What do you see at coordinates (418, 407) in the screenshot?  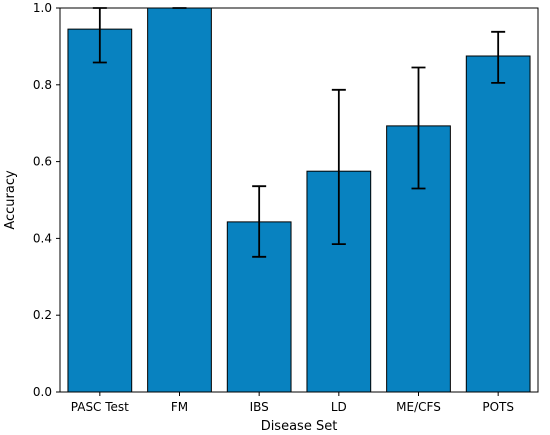 I see `x-tick-label-4: ME/CFS` at bounding box center [418, 407].